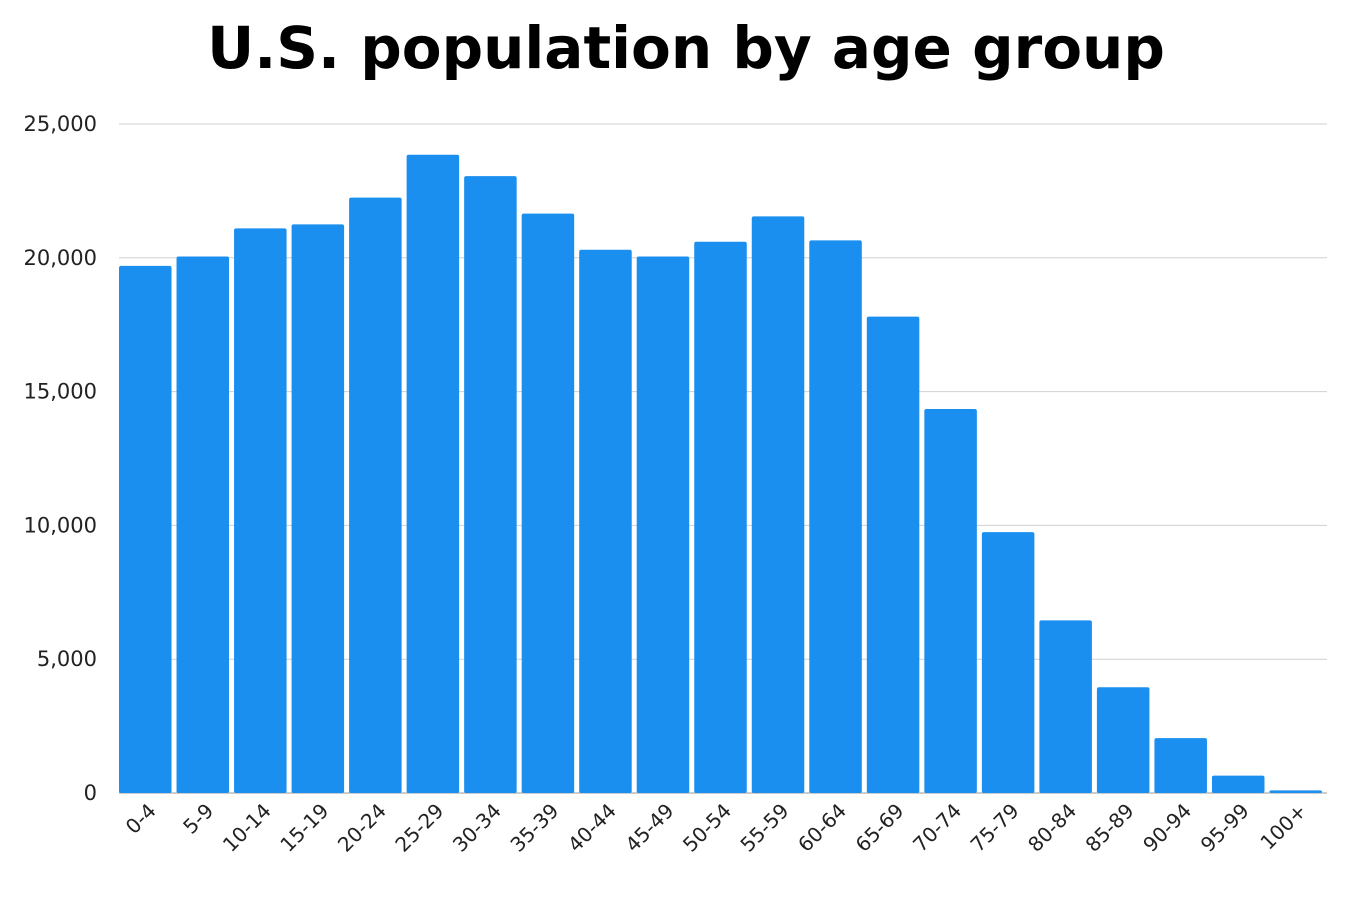 This screenshot has height=906, width=1360. I want to click on y-tick-label: 15,000, so click(60, 392).